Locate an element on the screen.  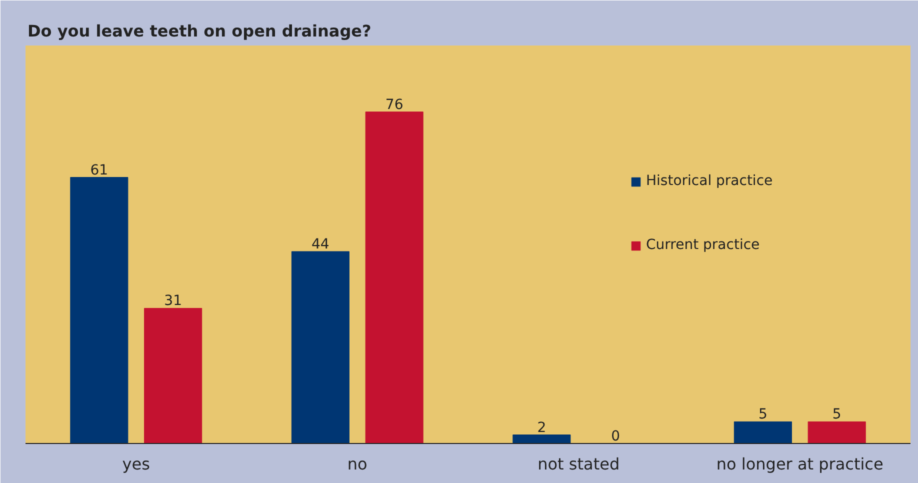
x-tick-label: no is located at coordinates (357, 464).